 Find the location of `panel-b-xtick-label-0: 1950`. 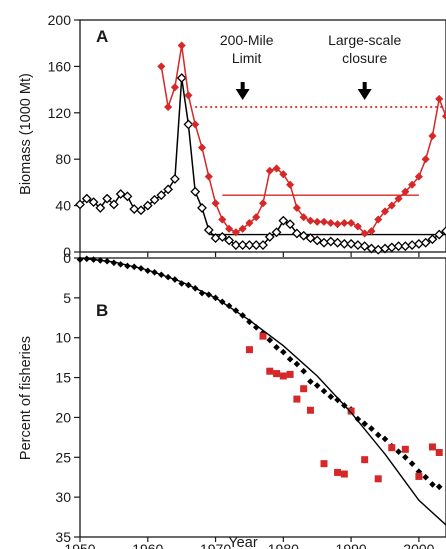

panel-b-xtick-label-0: 1950 is located at coordinates (79, 545).